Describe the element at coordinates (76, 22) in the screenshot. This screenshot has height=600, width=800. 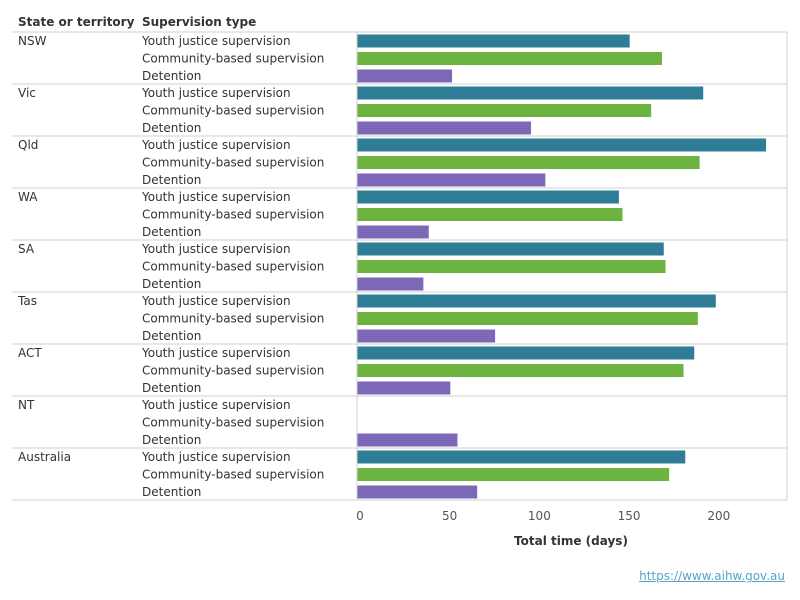
I see `header-state: State or territory` at that location.